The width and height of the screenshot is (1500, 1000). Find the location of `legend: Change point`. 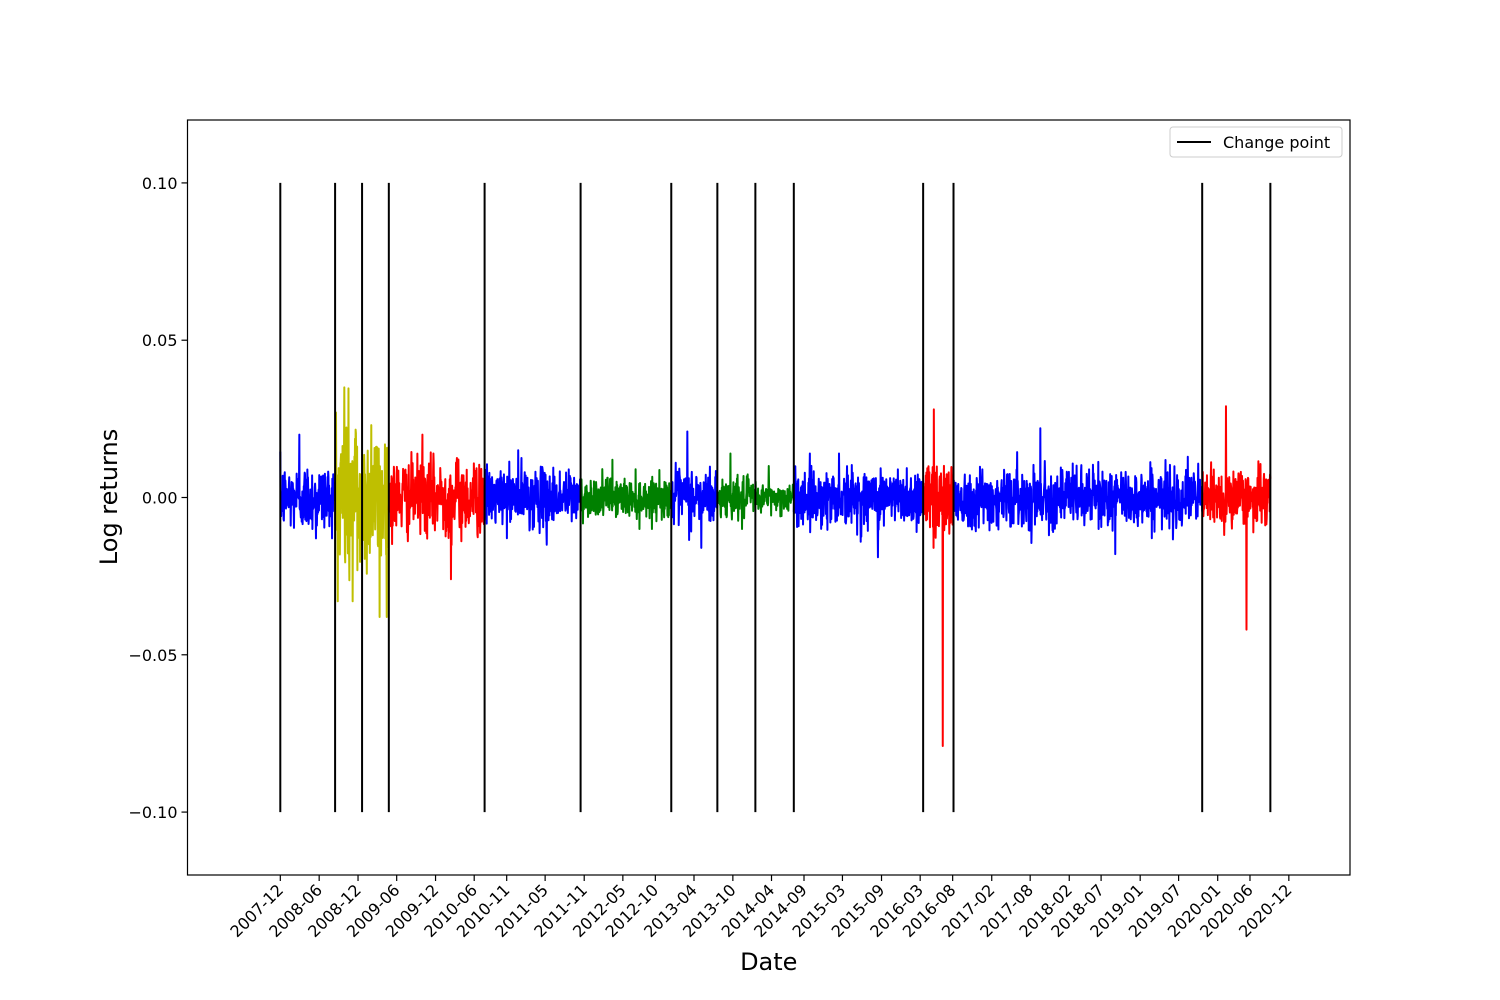

legend: Change point is located at coordinates (1256, 142).